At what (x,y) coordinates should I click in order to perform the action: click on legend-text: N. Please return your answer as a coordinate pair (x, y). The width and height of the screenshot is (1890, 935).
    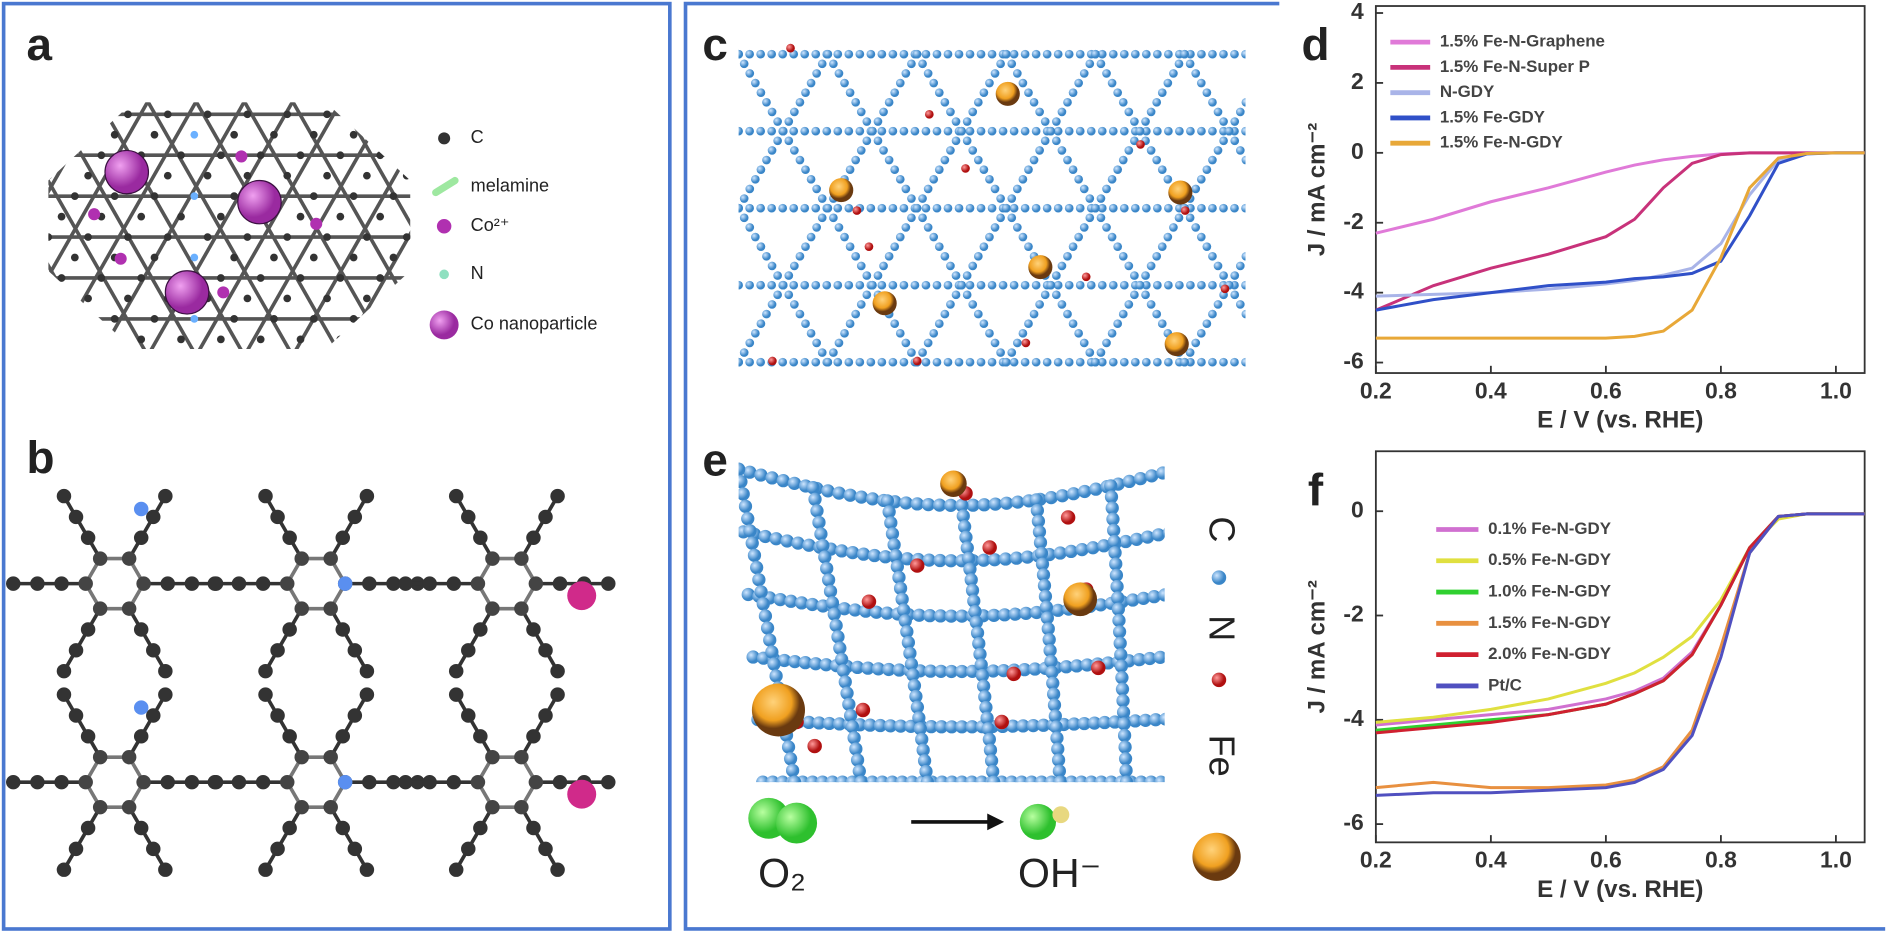
    Looking at the image, I should click on (477, 273).